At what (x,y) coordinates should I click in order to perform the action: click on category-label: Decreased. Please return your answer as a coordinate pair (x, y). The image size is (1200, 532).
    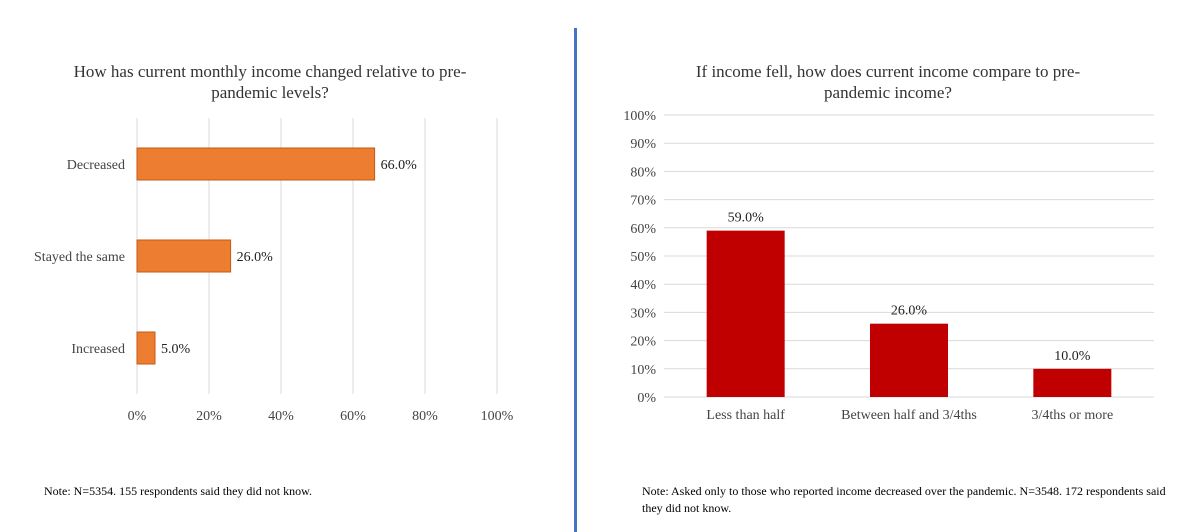
    Looking at the image, I should click on (96, 165).